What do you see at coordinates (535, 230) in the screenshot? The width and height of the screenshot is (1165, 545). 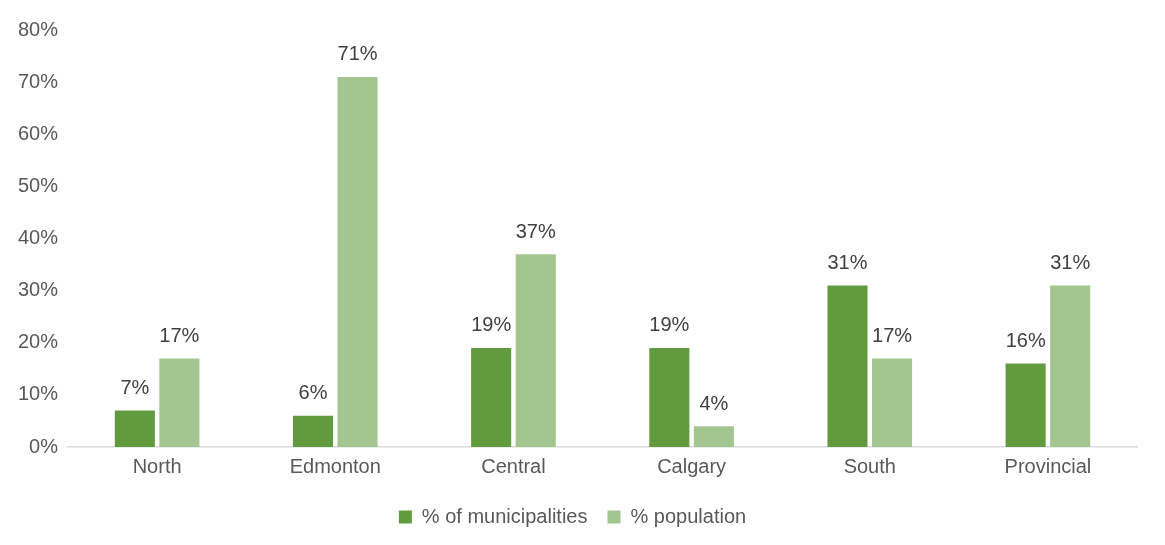 I see `data-label: 37%` at bounding box center [535, 230].